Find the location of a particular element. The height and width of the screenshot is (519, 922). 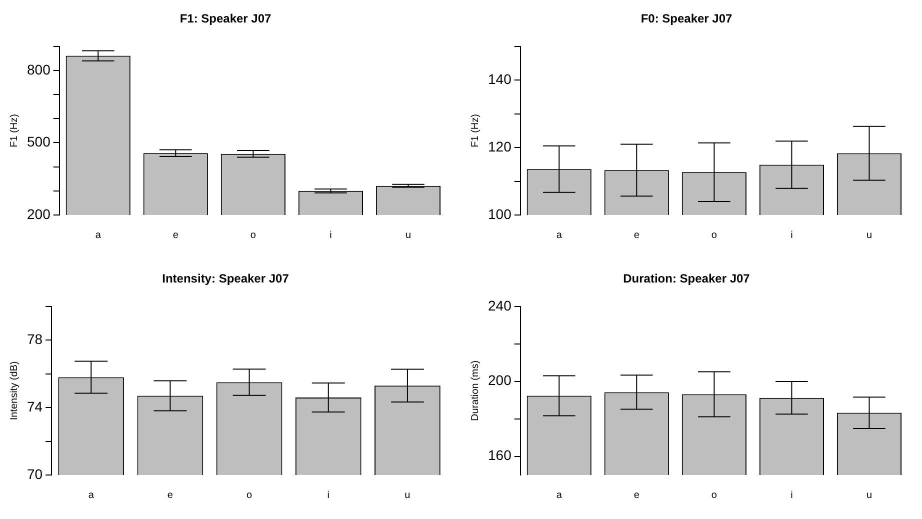

chart-title: F0: Speaker J07 is located at coordinates (686, 19).